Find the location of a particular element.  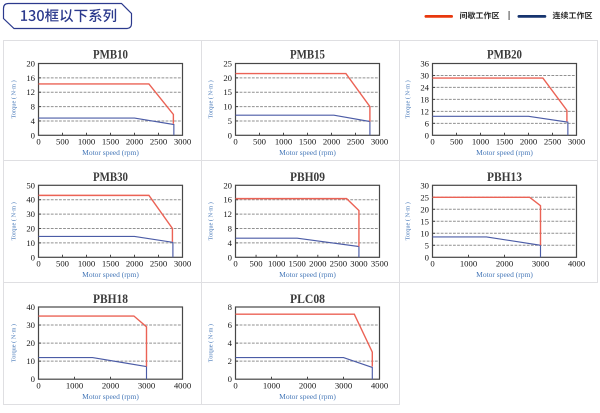

svg-text: PMB30 is located at coordinates (110, 177).